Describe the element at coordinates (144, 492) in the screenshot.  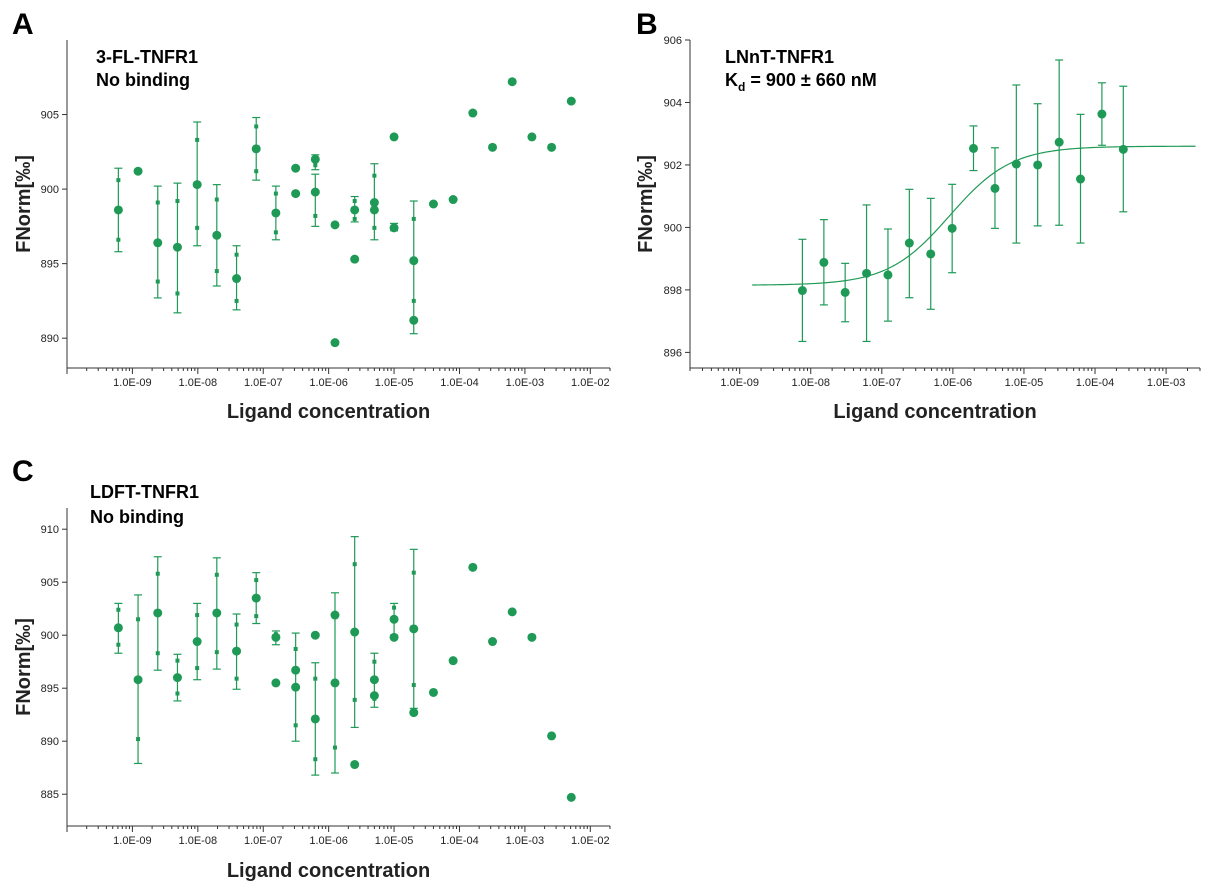
I see `annotation-line-1: LDFT-TNFR1` at that location.